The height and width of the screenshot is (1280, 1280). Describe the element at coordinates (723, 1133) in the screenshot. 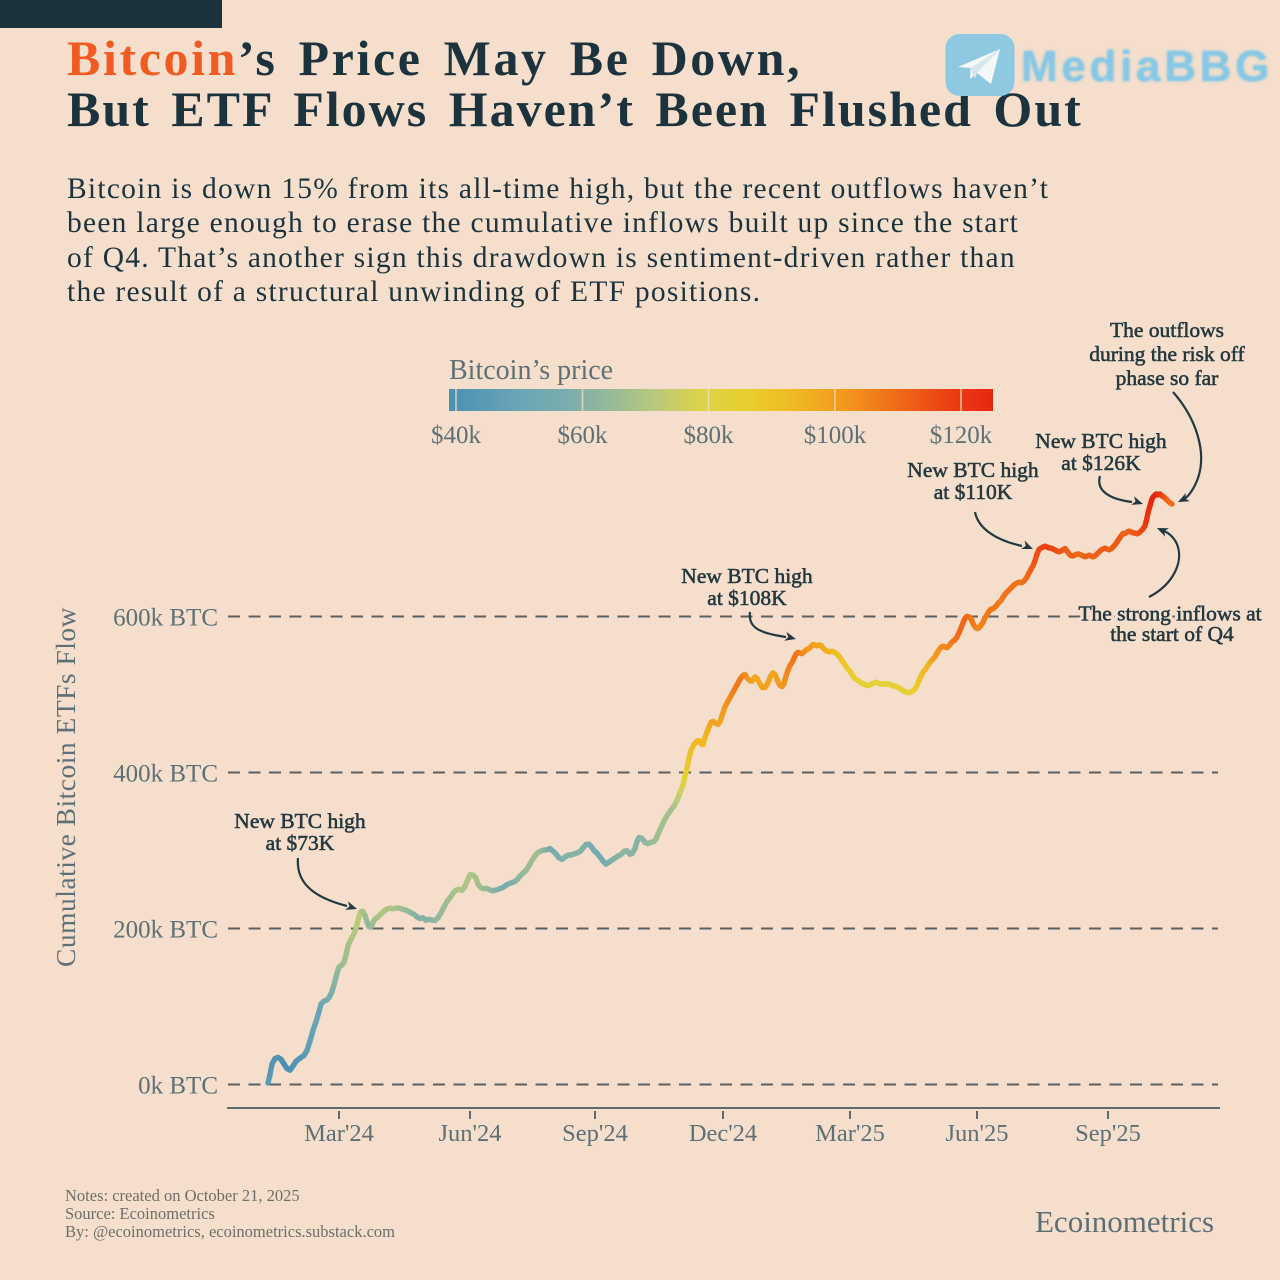

I see `svg-text: Dec'24` at that location.